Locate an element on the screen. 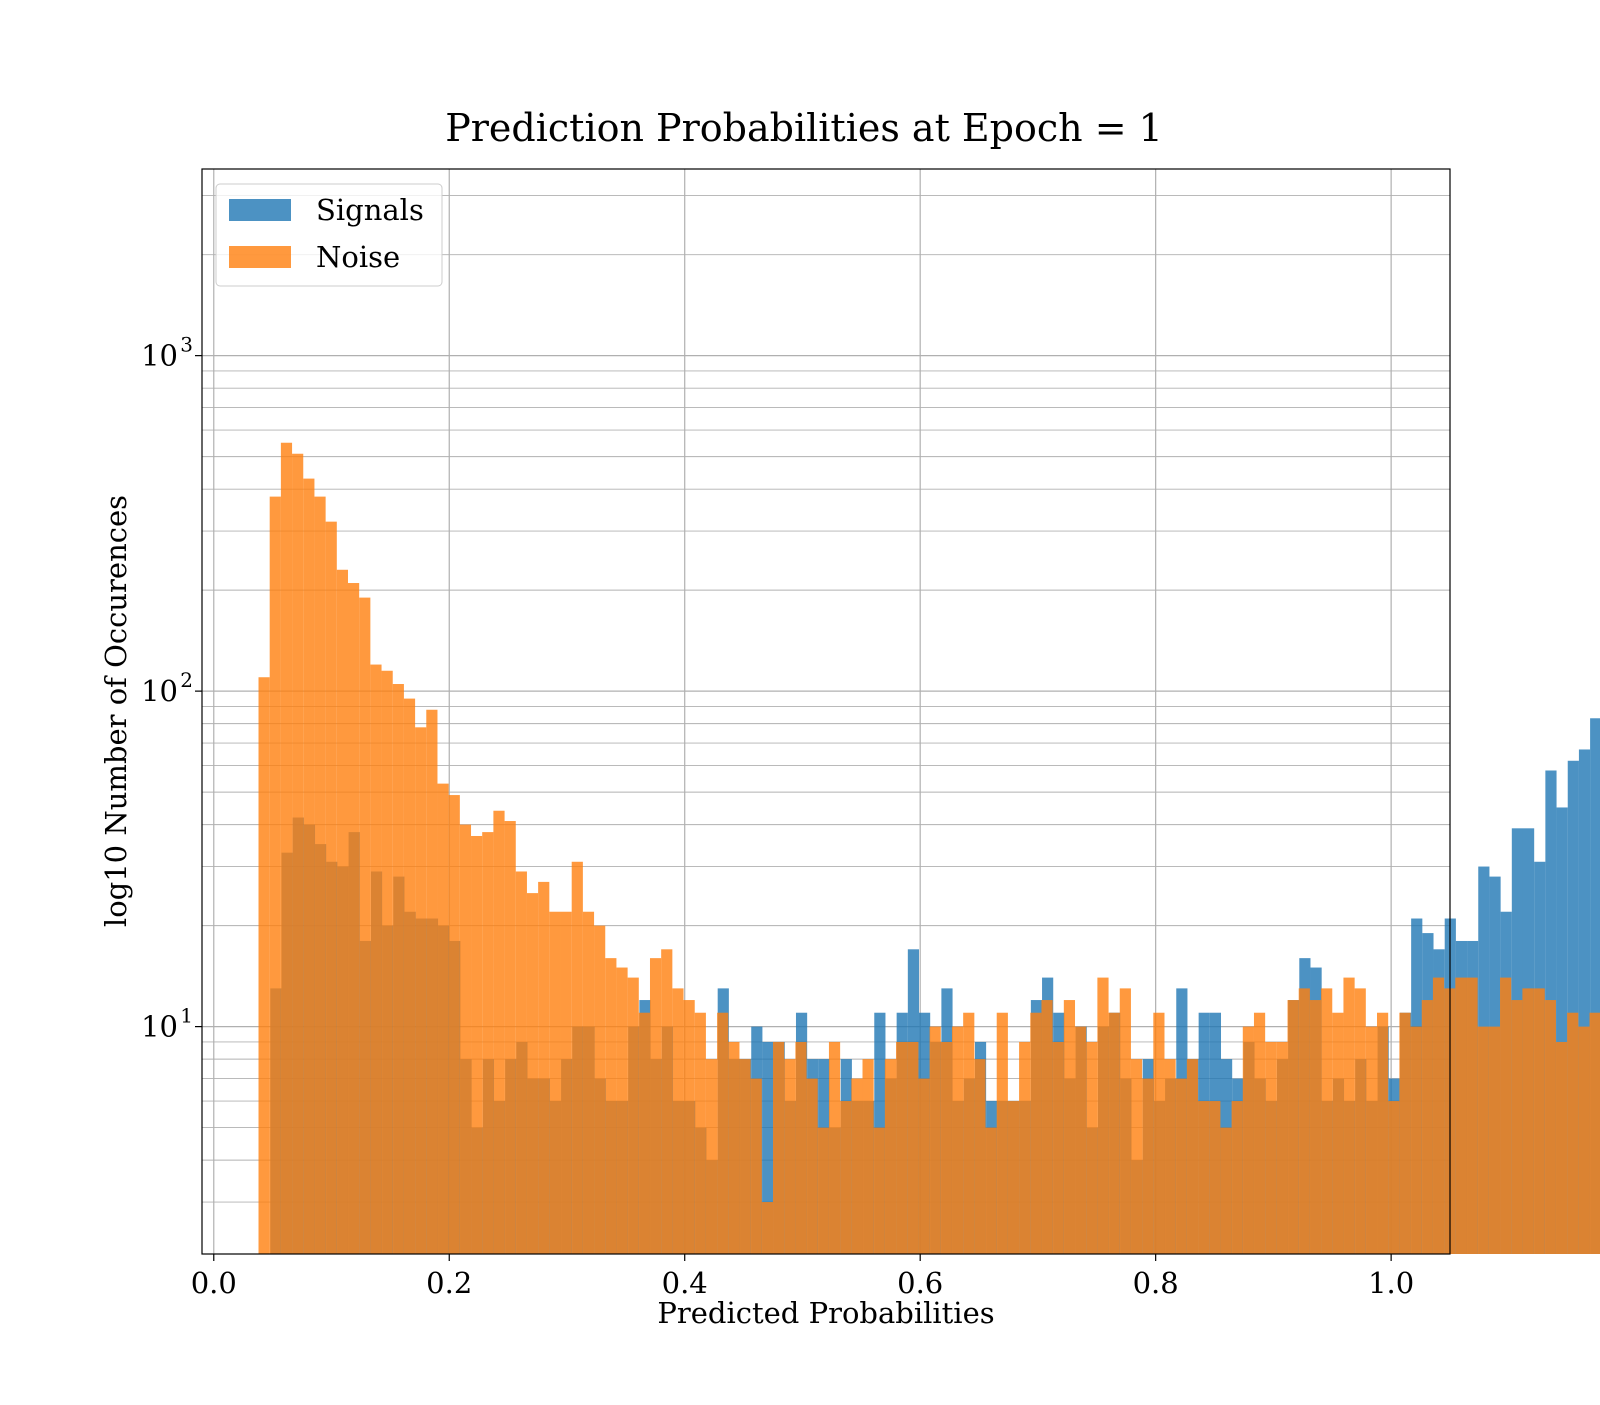  legend: Signals Noise is located at coordinates (329, 235).